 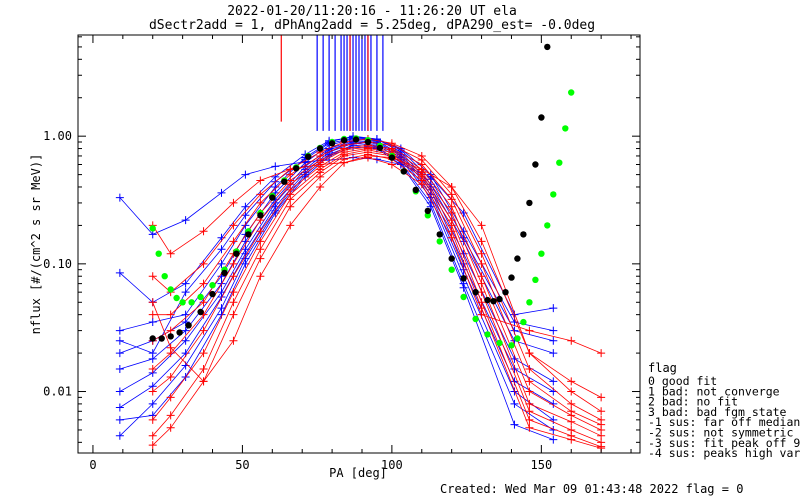 What do you see at coordinates (724, 443) in the screenshot?
I see `legend-entry-6: -3 sus: fit peak off 90` at bounding box center [724, 443].